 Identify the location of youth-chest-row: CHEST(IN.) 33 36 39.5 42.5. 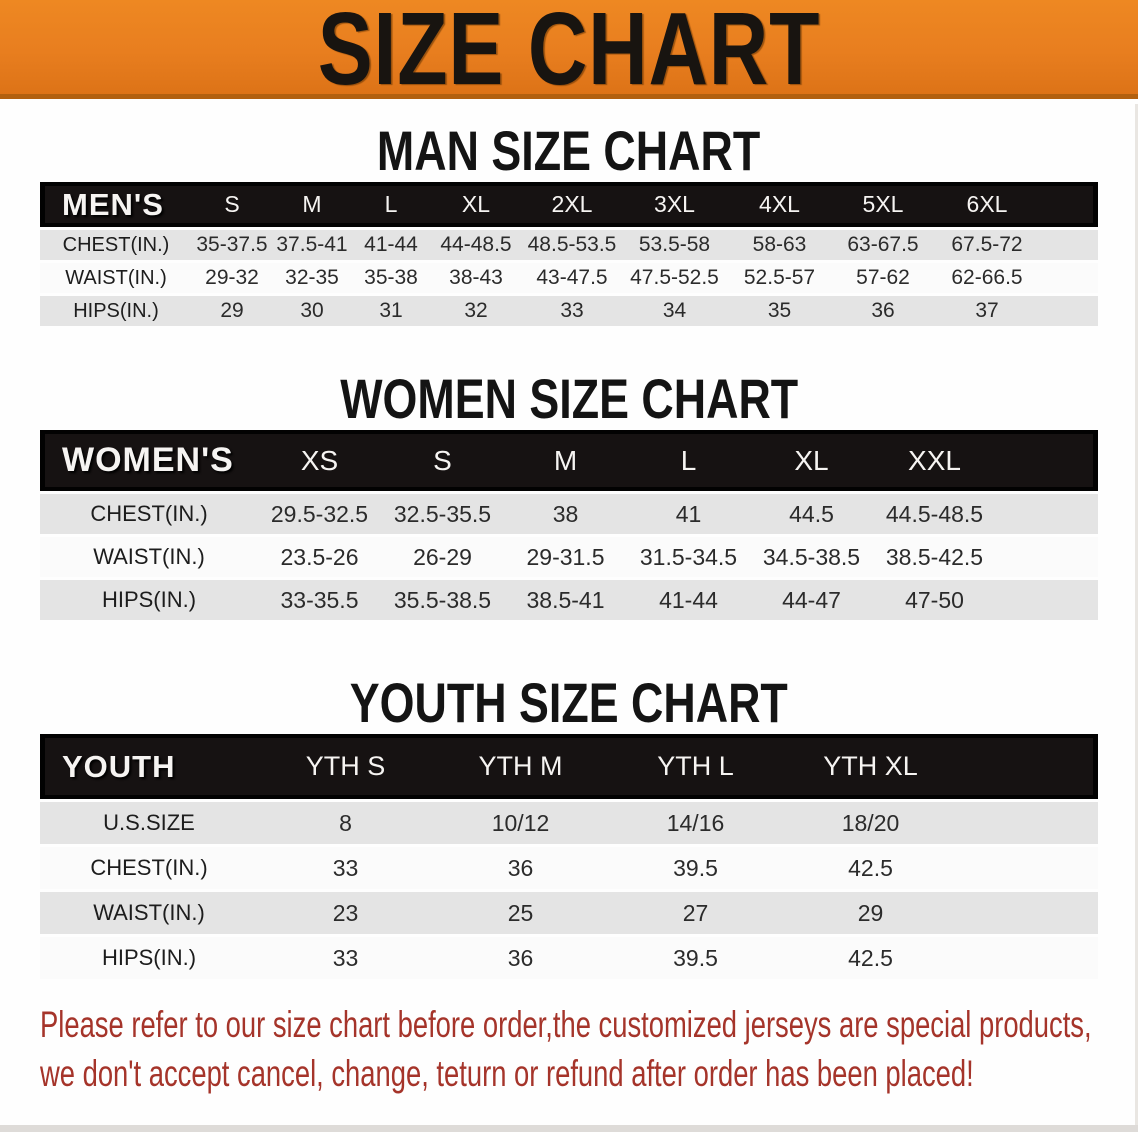
(569, 868).